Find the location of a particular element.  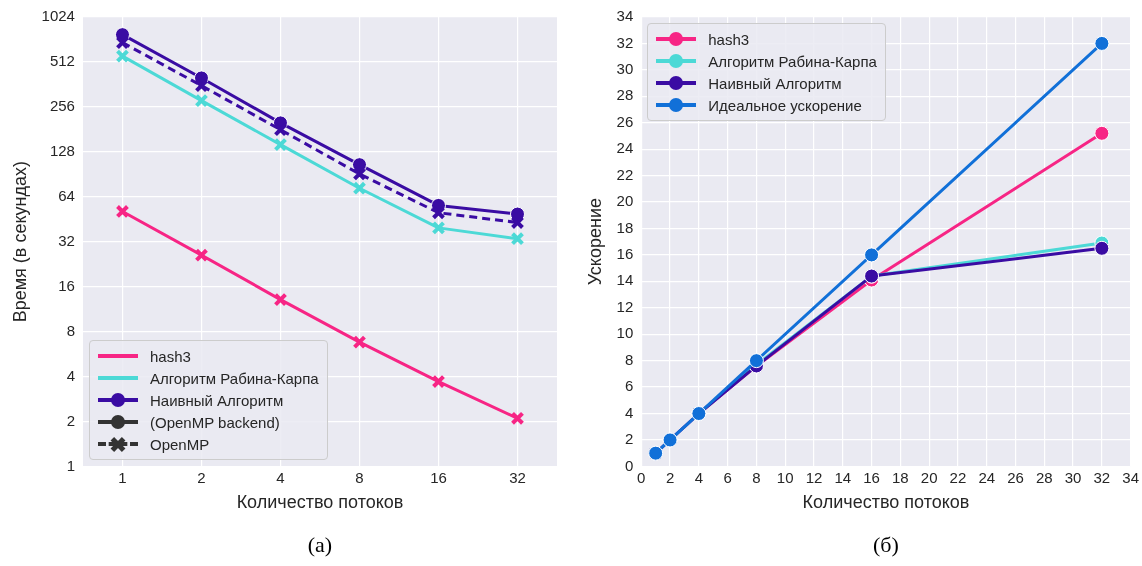

y-tick-label: 26 is located at coordinates (625, 121).